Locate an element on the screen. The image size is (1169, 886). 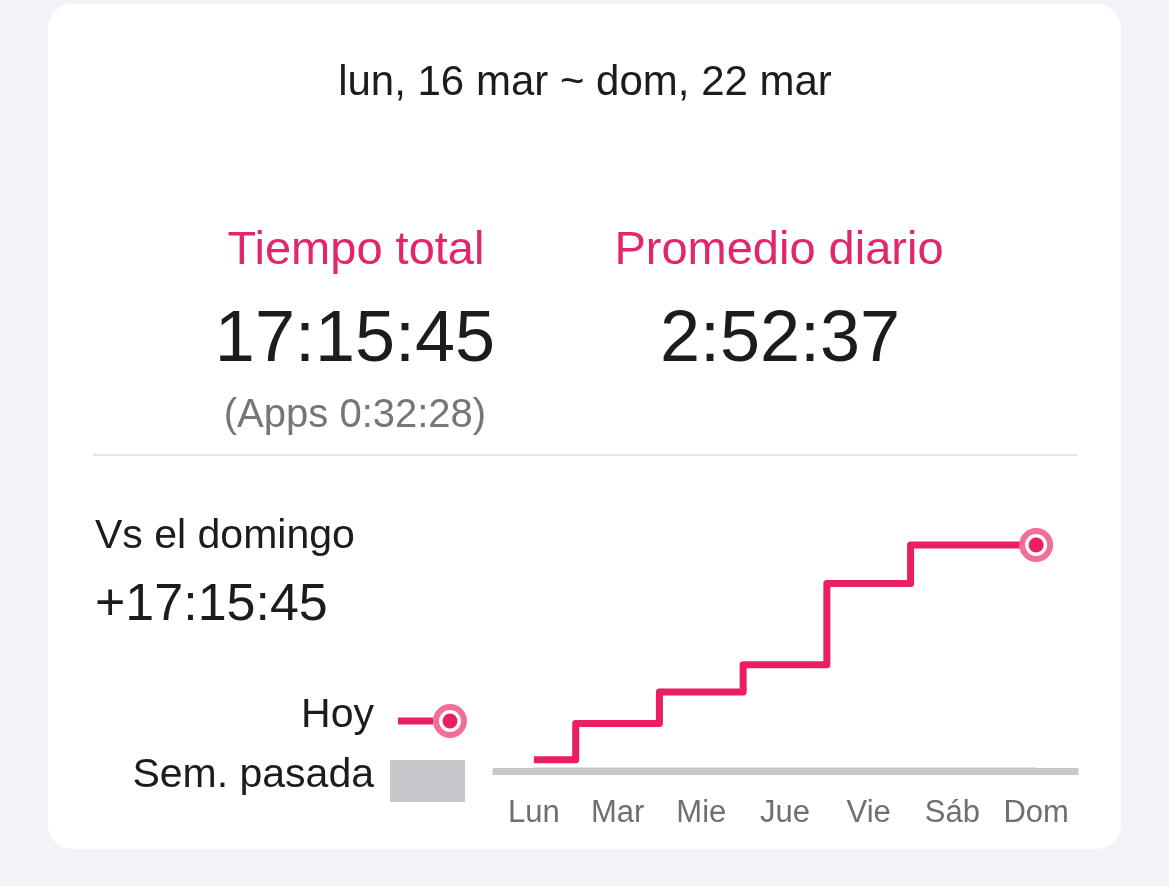
x-tick-label: Mie is located at coordinates (701, 812).